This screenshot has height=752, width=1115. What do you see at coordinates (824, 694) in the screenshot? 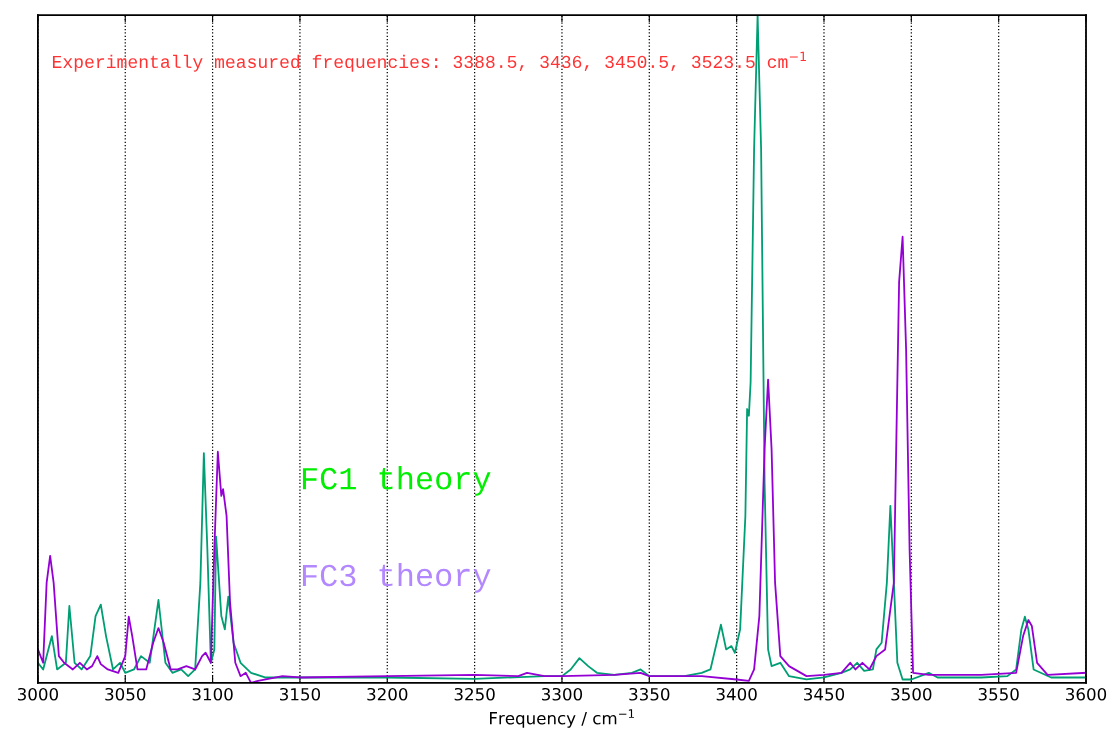
I see `x-tick-label: 3450` at bounding box center [824, 694].